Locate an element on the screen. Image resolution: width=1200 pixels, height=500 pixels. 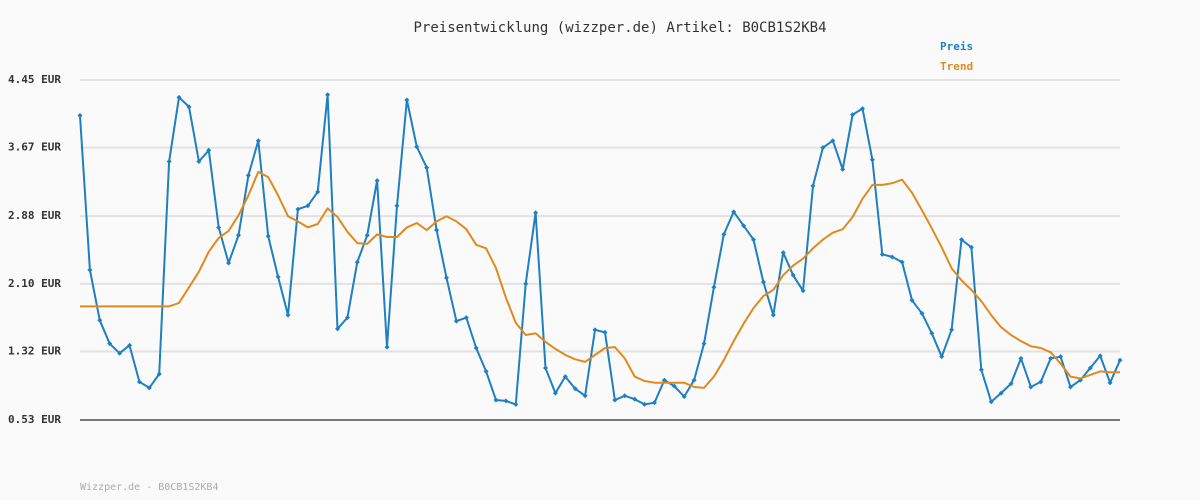
y-tick-label: 2.10 EUR is located at coordinates (34, 283).